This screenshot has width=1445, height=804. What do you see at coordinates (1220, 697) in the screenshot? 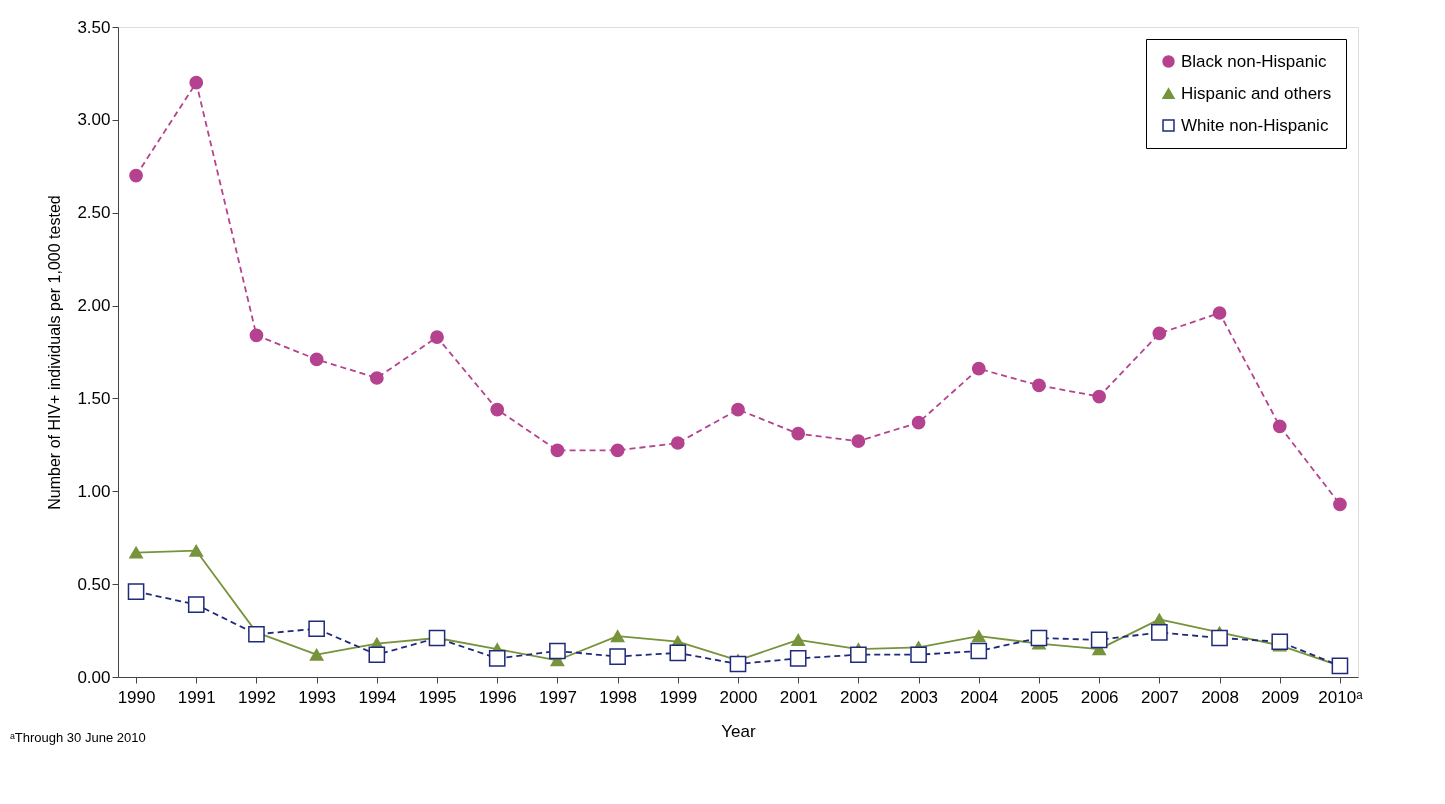
I see `x-tick-label: 2008` at bounding box center [1220, 697].